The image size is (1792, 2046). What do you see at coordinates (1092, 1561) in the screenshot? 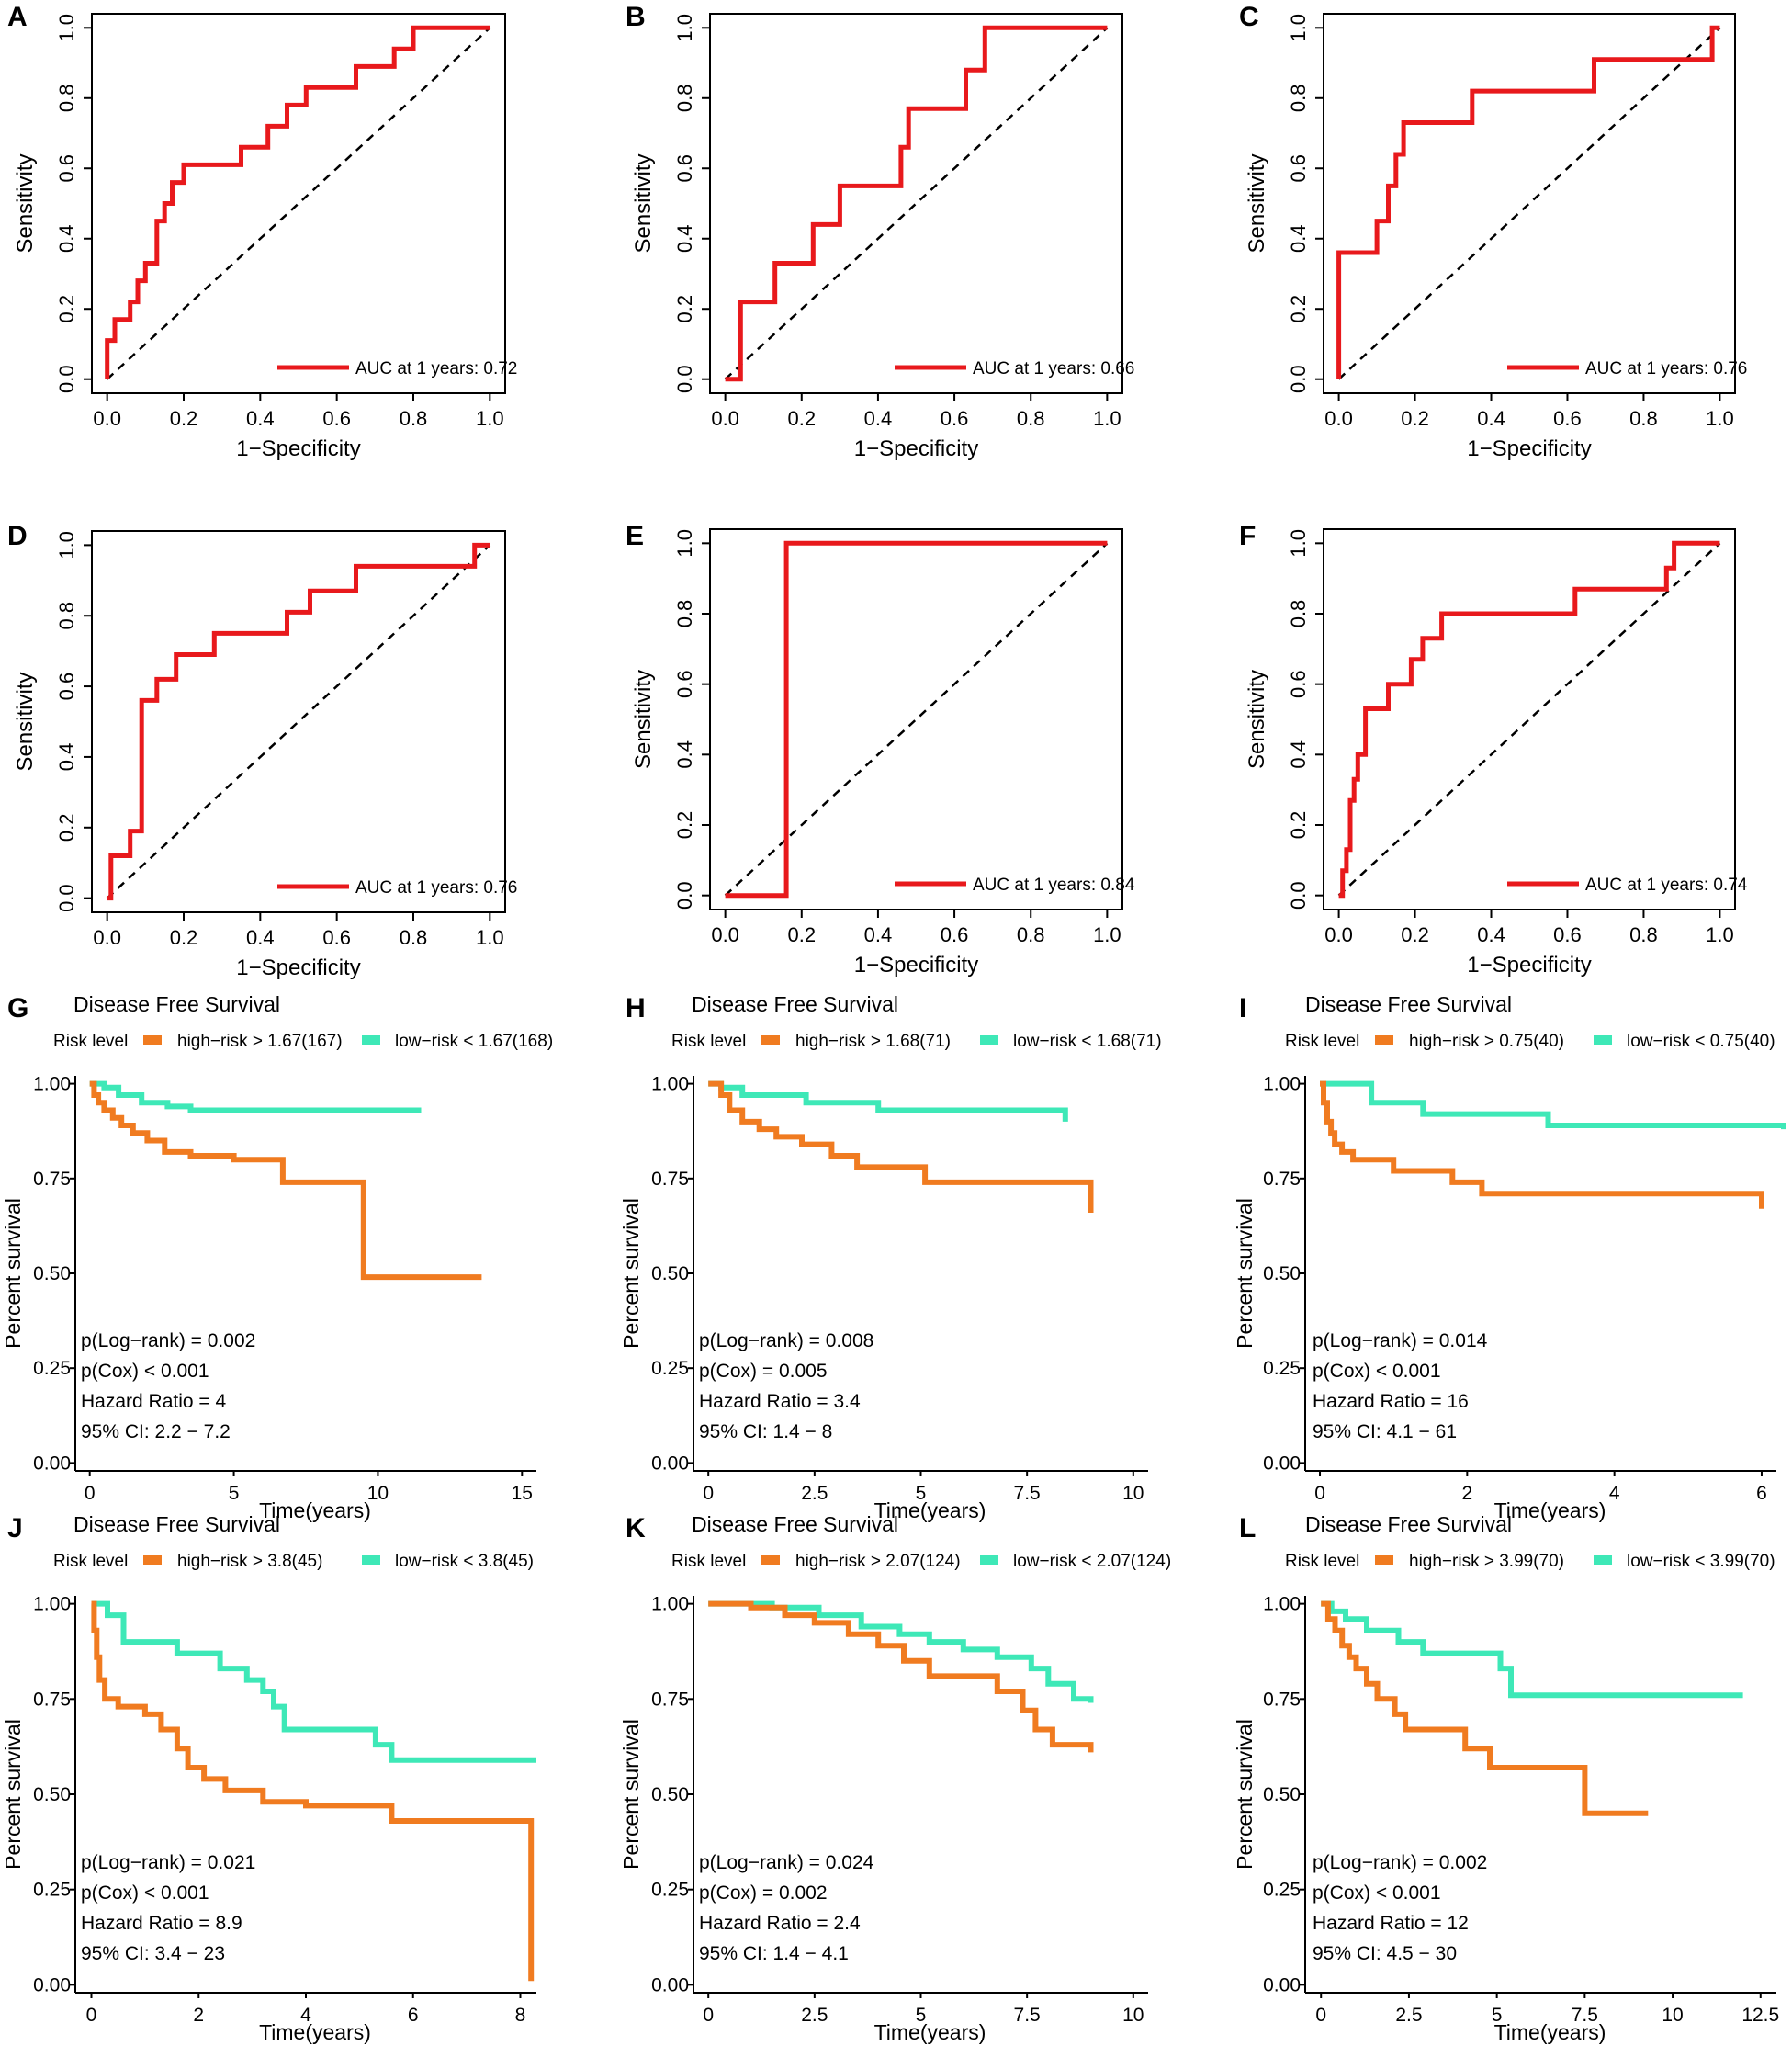
I see `legend-label-low: low−risk < 2.07(124)` at bounding box center [1092, 1561].